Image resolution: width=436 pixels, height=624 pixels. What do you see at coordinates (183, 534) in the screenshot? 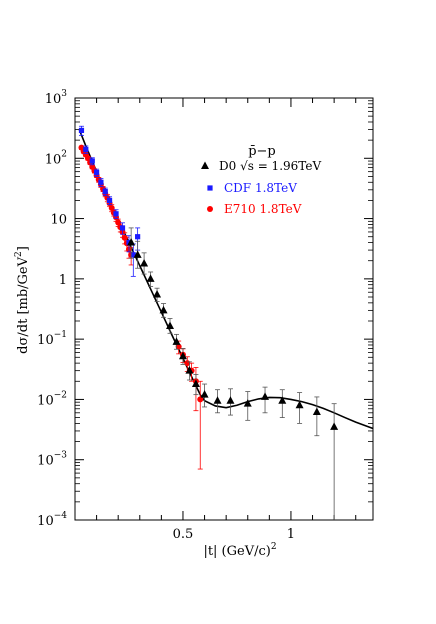
I see `x-tick-label: 0.5` at bounding box center [183, 534].